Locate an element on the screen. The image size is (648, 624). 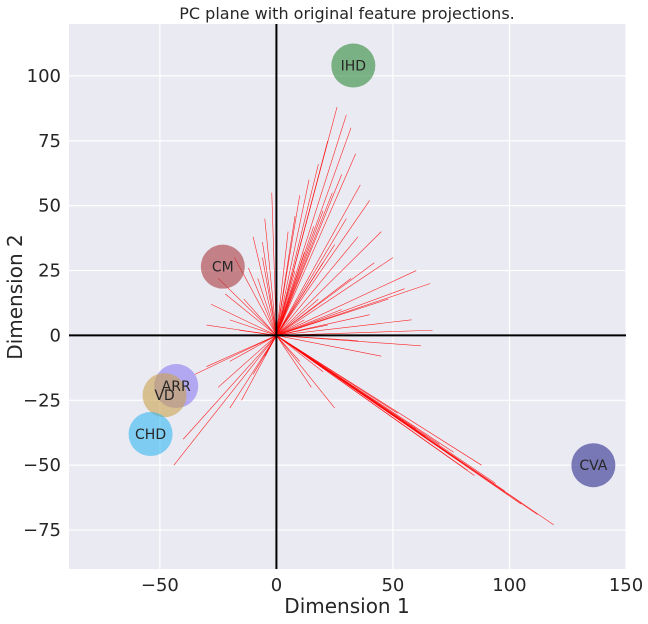
point-label: CVA is located at coordinates (593, 466).